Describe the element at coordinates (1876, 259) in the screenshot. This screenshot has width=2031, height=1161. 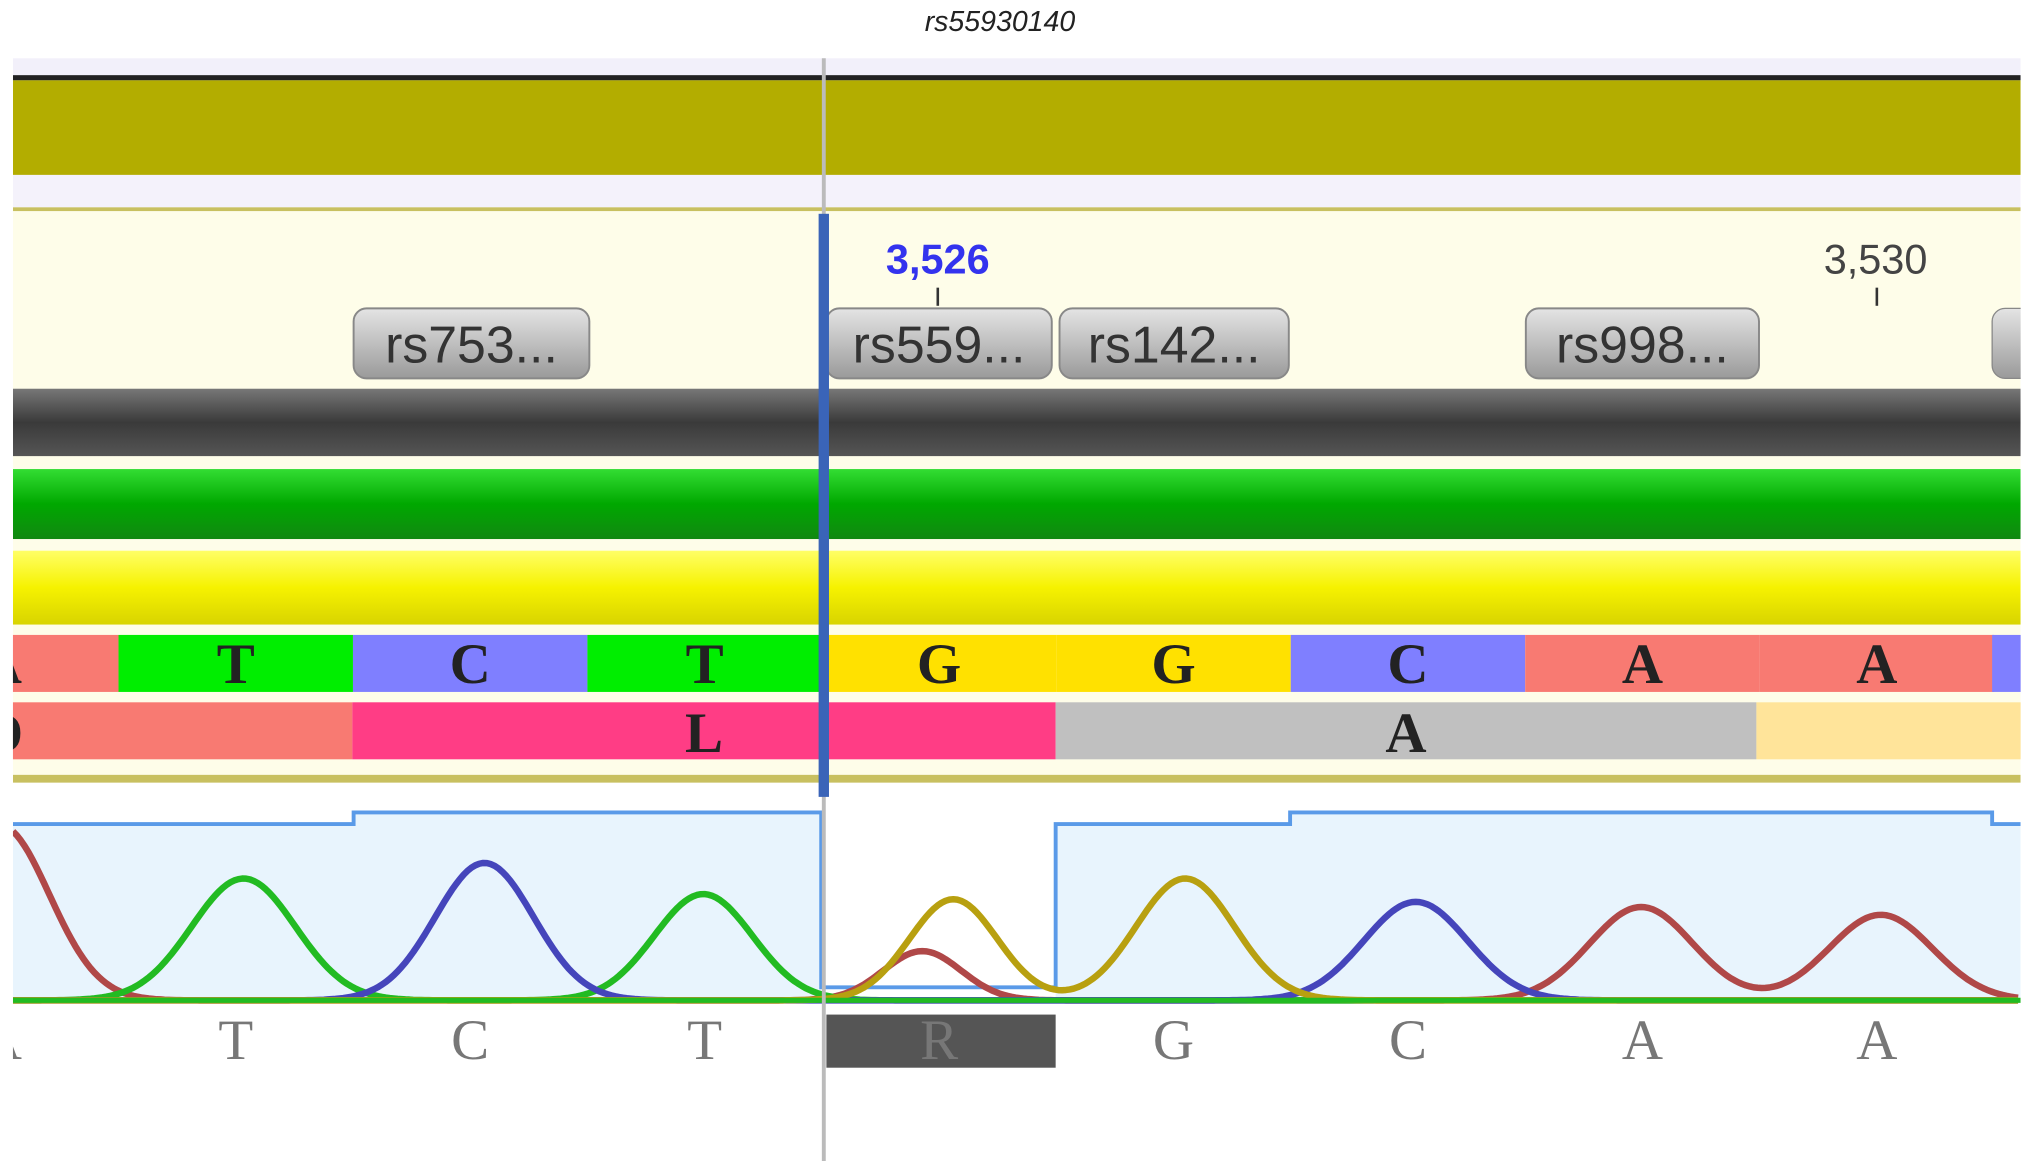
I see `ruler-label: 3,530` at that location.